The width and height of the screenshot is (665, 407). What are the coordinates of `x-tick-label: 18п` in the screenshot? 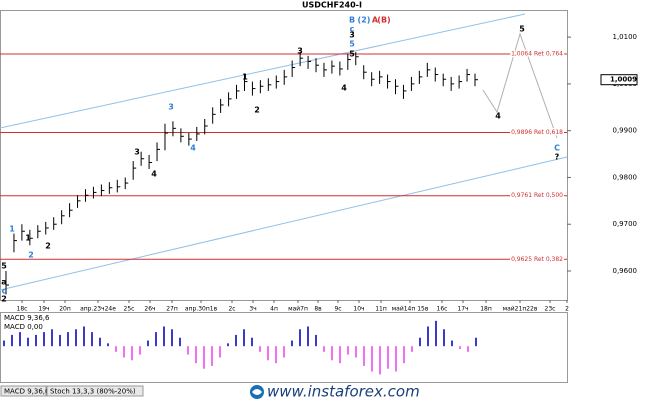 It's located at (486, 309).